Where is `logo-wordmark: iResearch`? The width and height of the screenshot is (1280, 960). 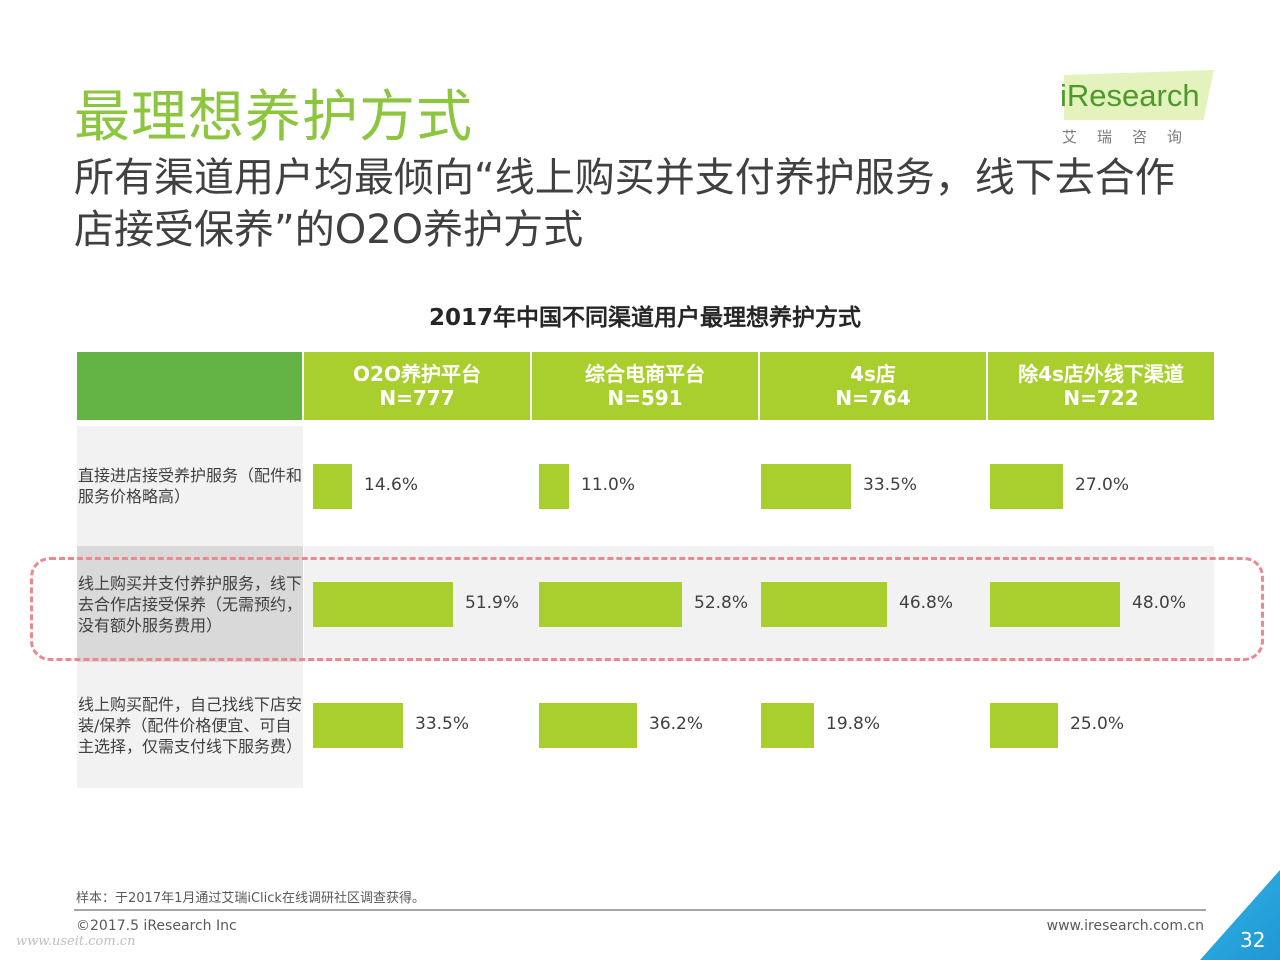
logo-wordmark: iResearch is located at coordinates (1130, 95).